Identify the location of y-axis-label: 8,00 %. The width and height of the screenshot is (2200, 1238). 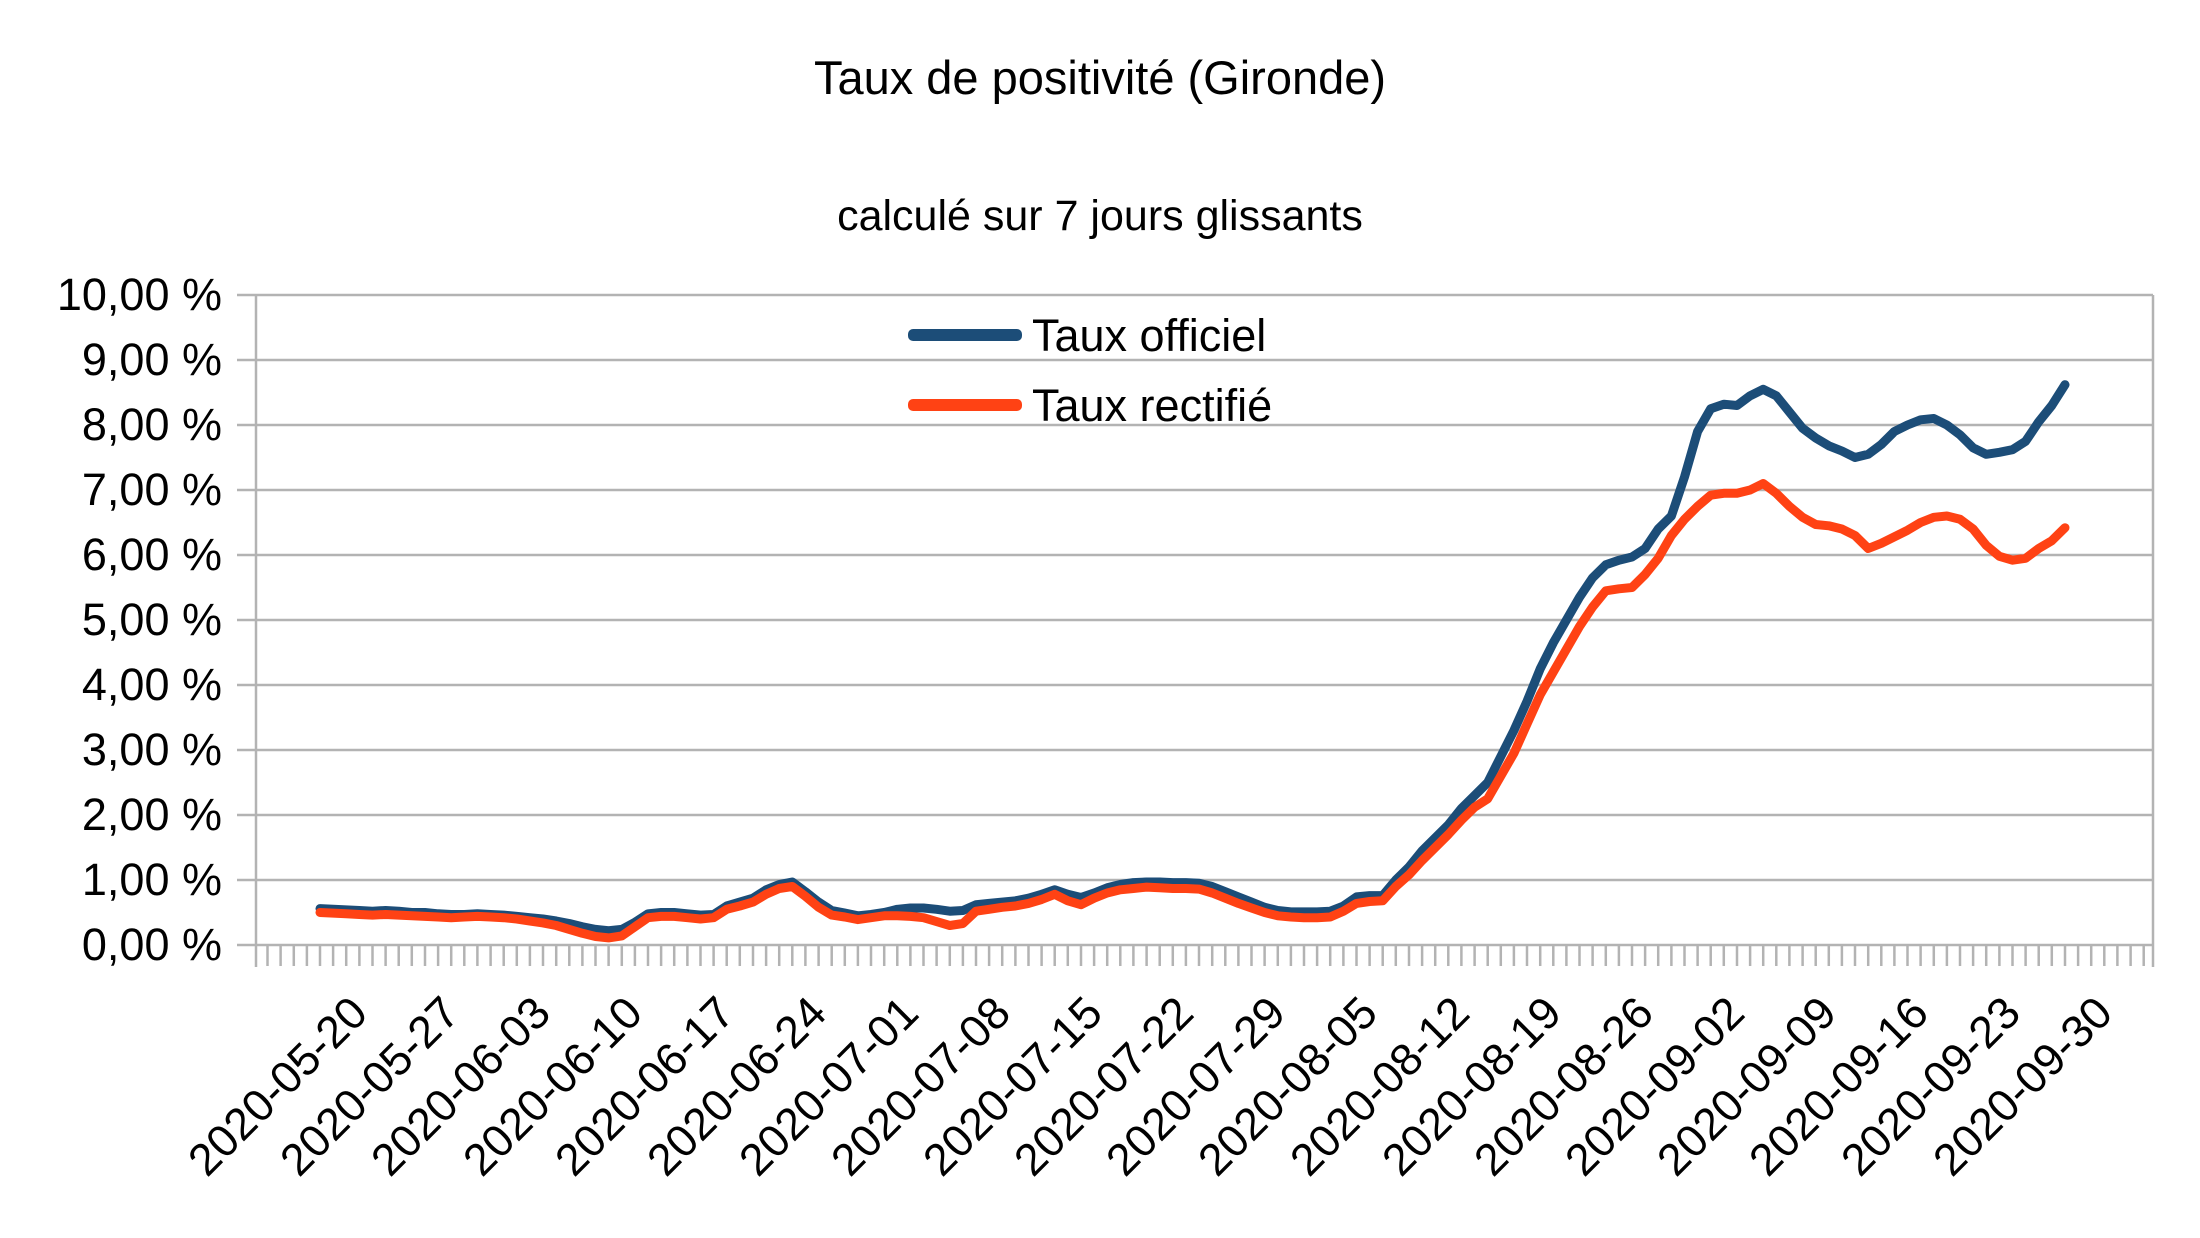
(151, 424).